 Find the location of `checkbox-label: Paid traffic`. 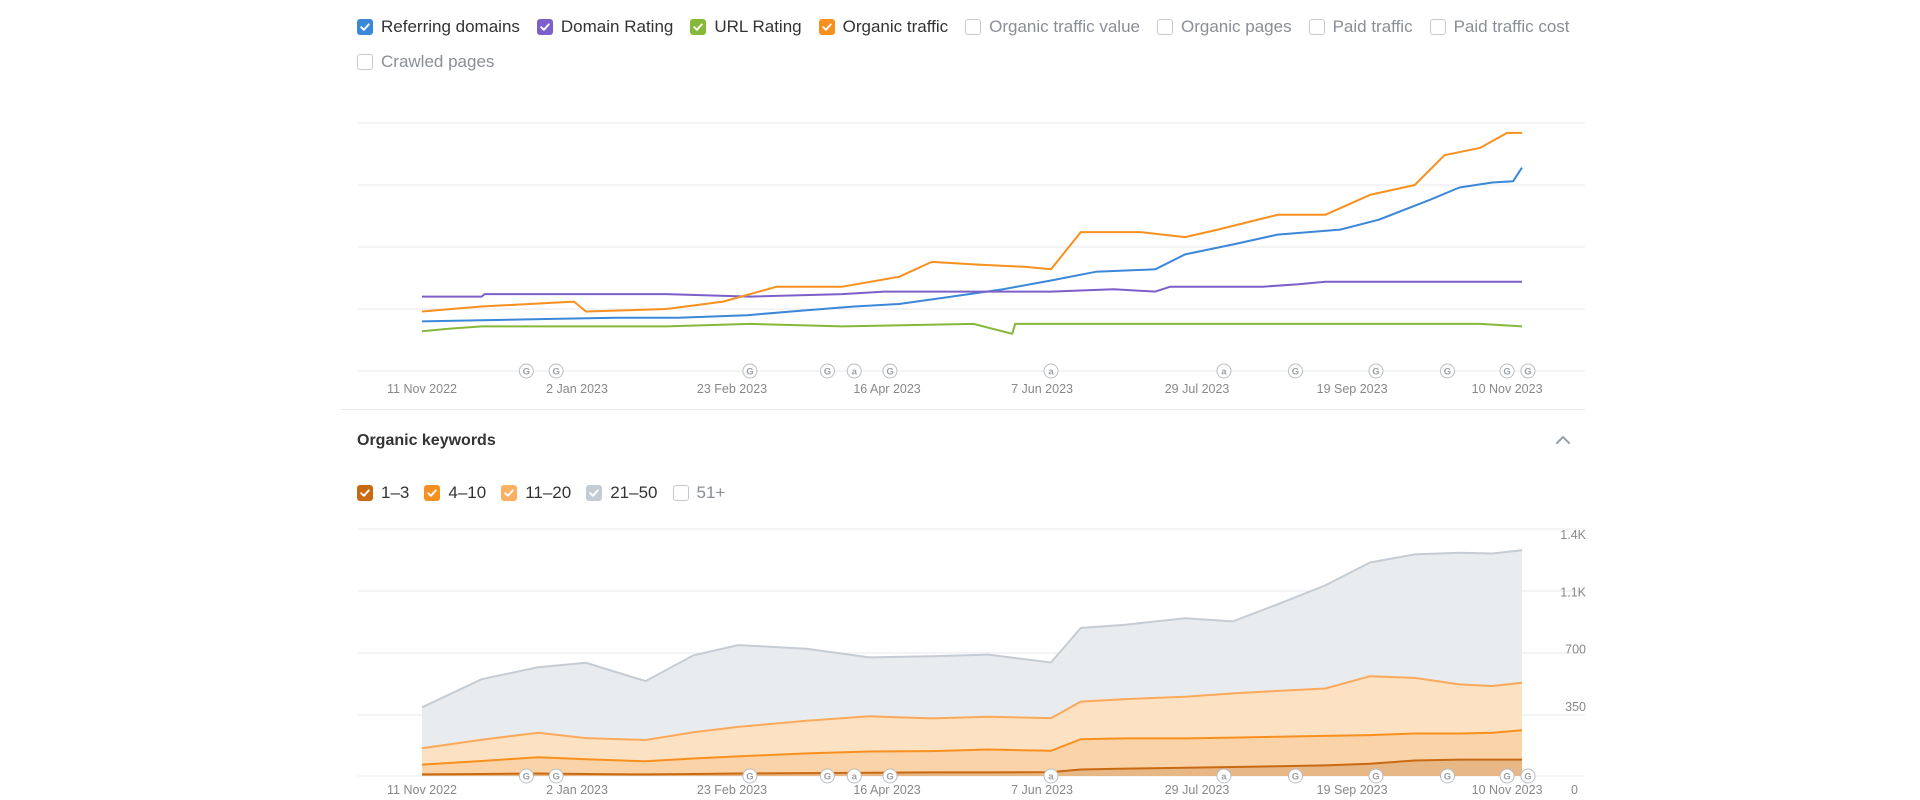

checkbox-label: Paid traffic is located at coordinates (1372, 26).